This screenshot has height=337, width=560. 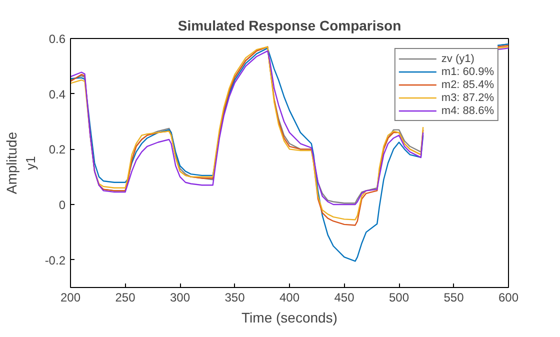 I want to click on legend-label: m4: 88.6%, so click(x=467, y=110).